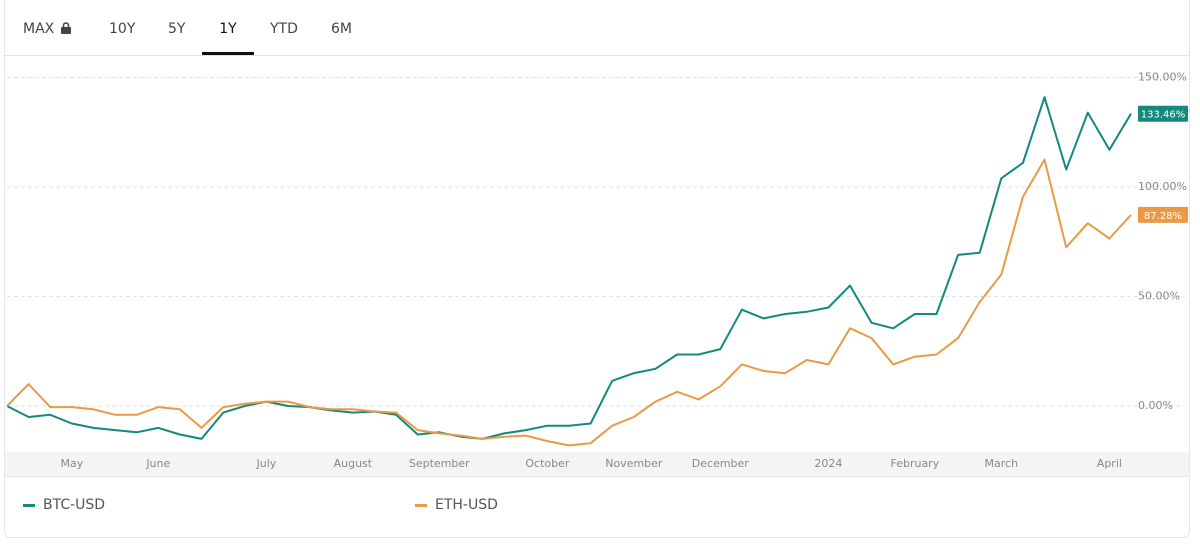 This screenshot has width=1200, height=545. I want to click on range-tab: 10Y, so click(122, 27).